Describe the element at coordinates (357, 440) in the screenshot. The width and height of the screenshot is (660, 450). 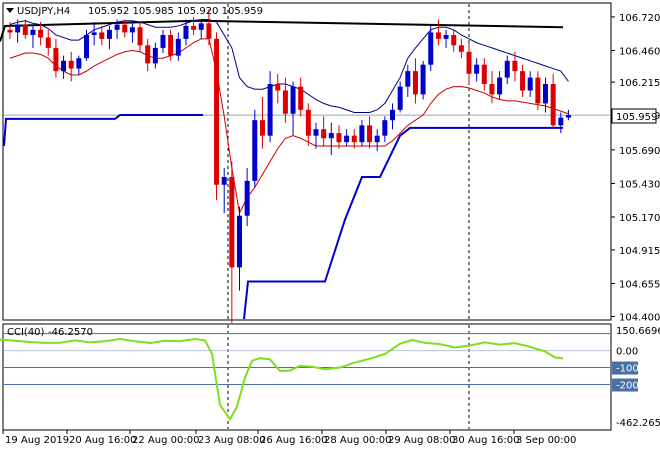
I see `time-axis-label: 28 Aug 00:00` at that location.